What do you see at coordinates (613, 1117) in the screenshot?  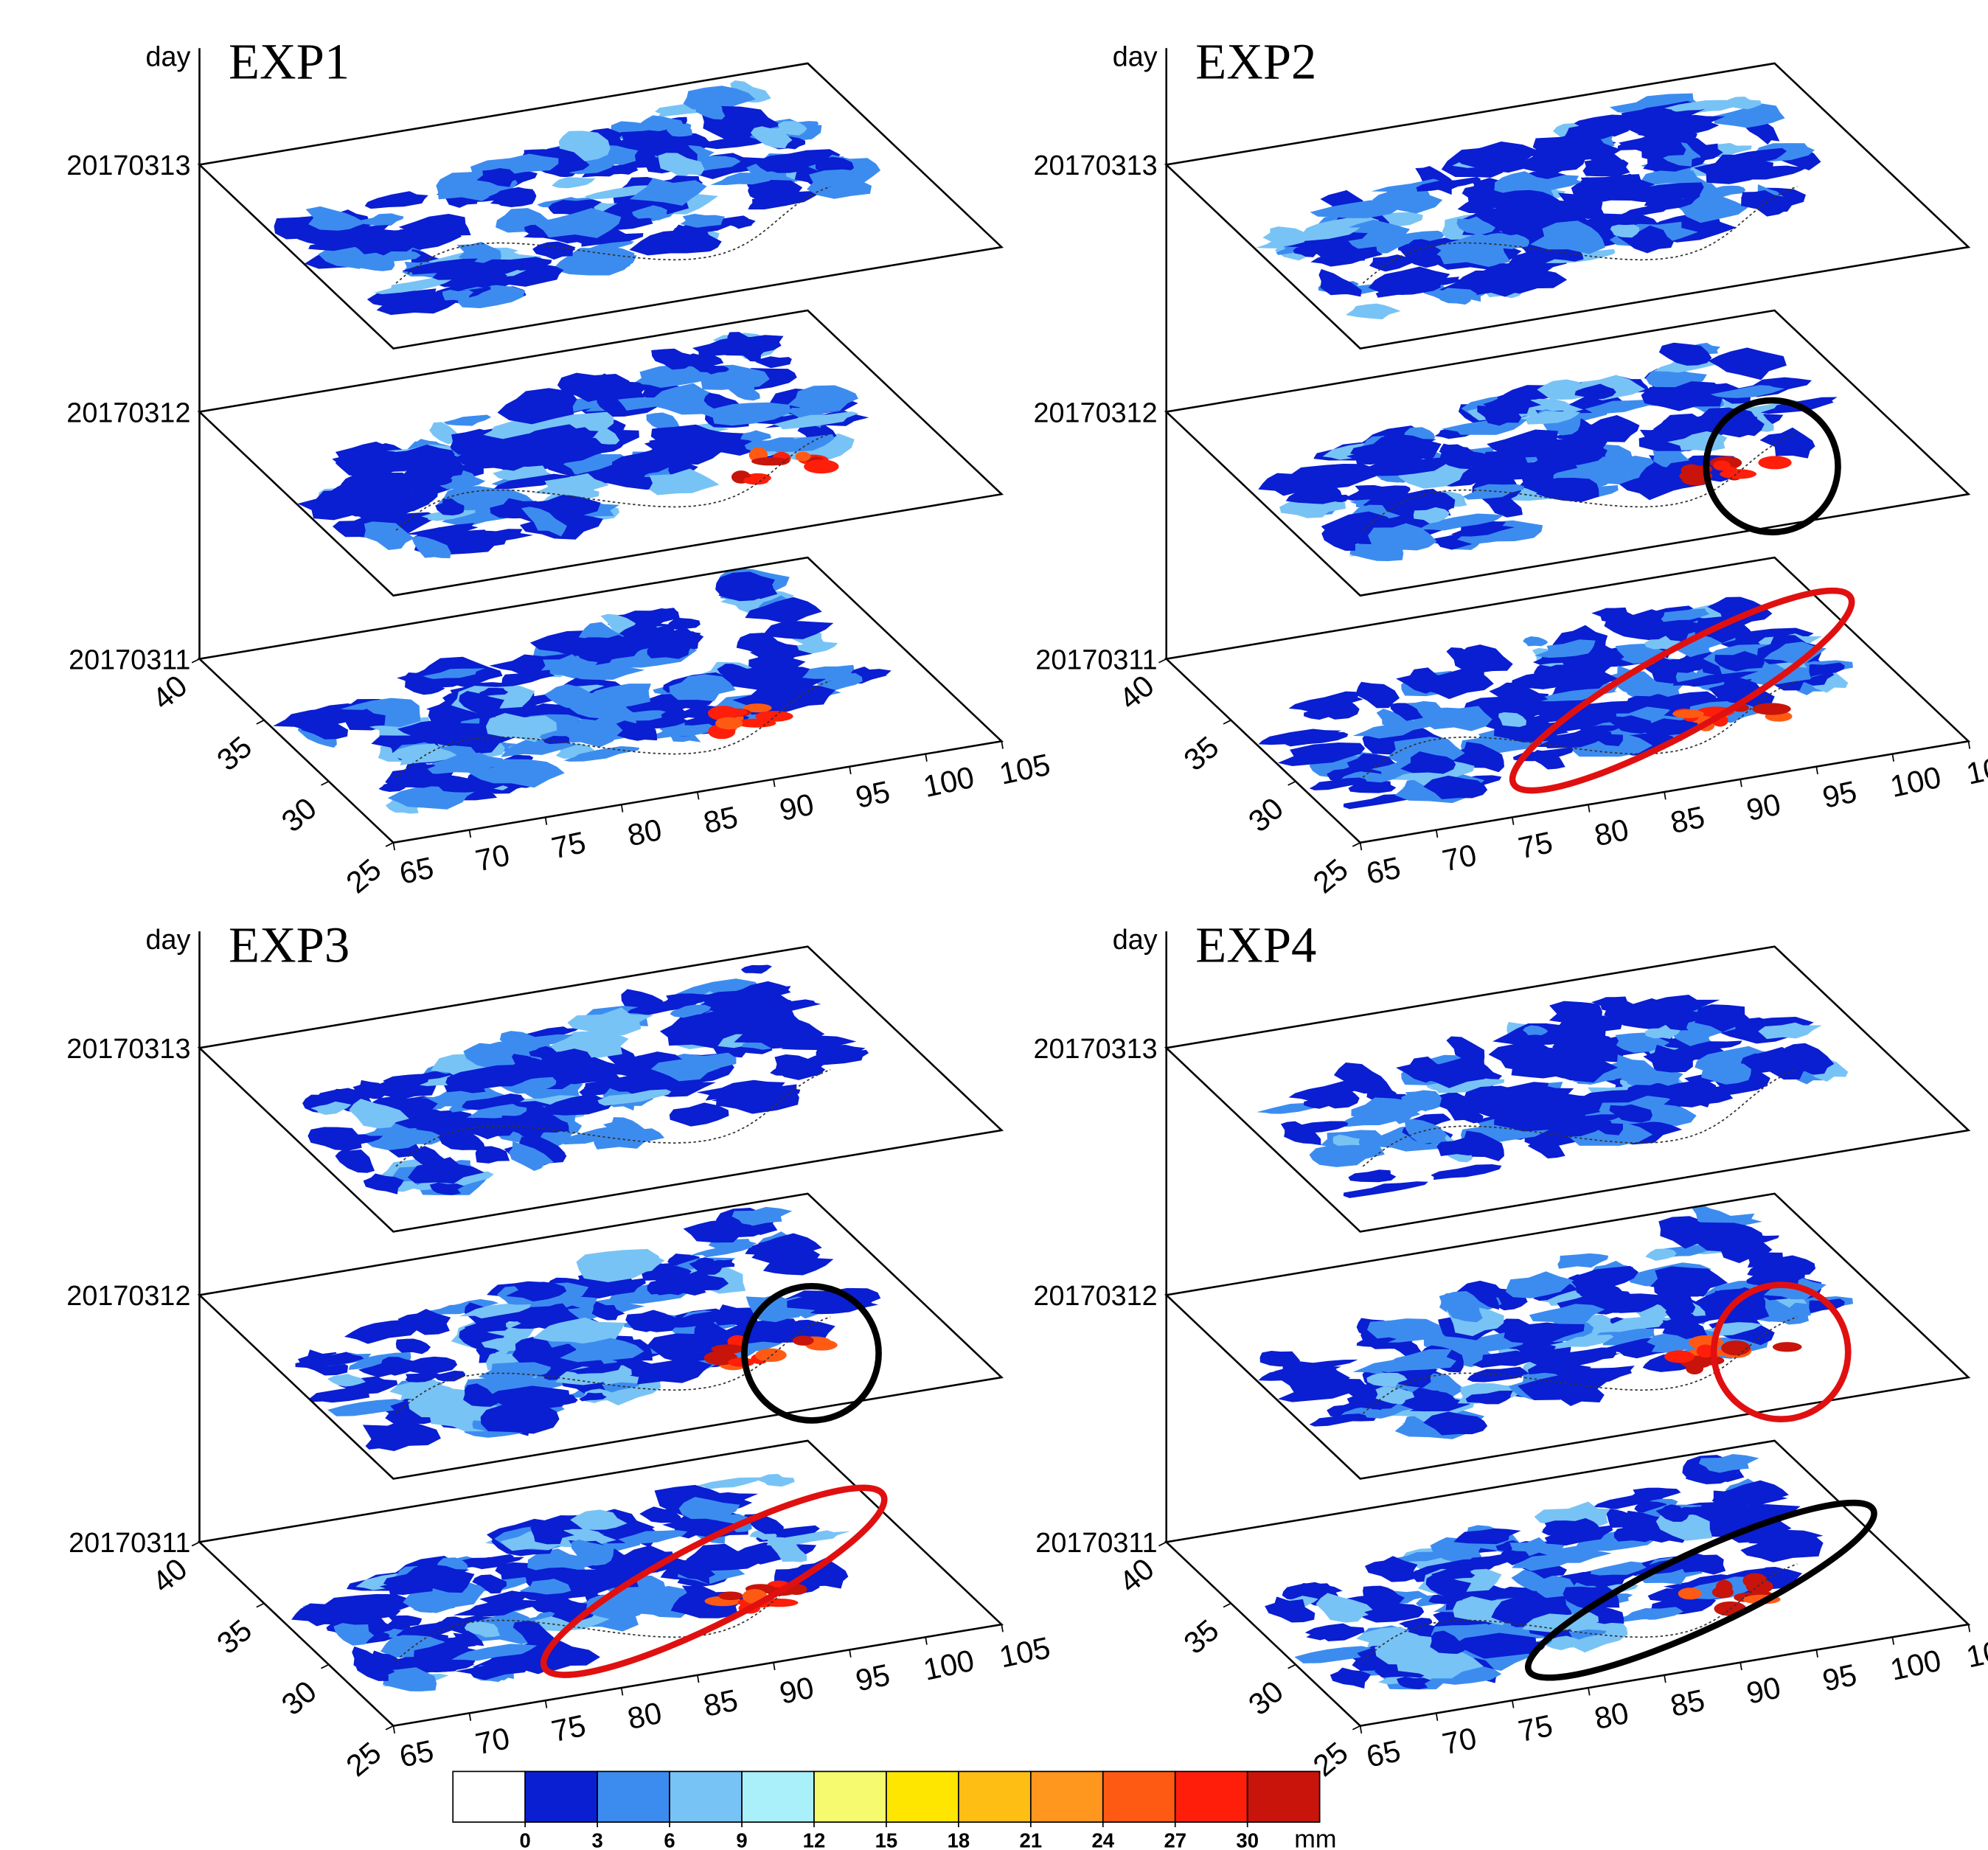 I see `border-line` at bounding box center [613, 1117].